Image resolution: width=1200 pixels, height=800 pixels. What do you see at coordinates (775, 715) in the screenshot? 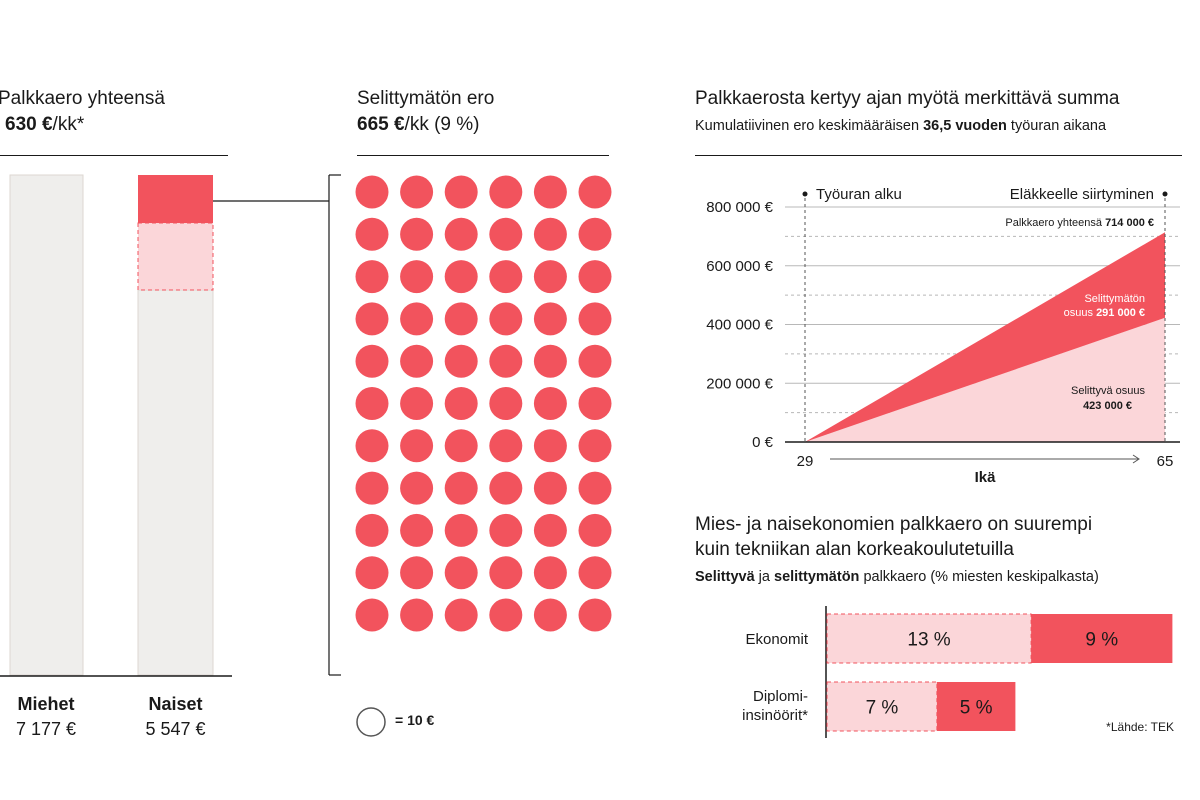
I see `row-label-di-2: insinöörit*` at bounding box center [775, 715].